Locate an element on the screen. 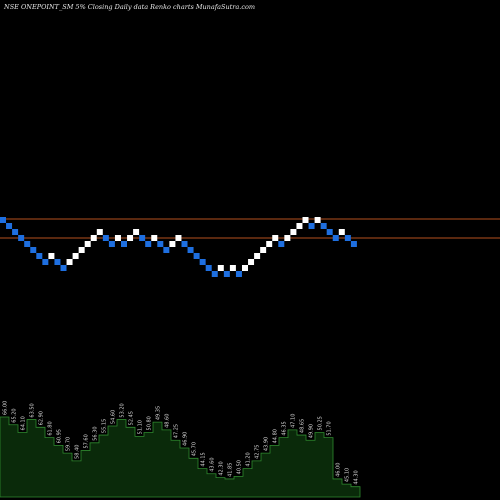 The image size is (500, 500). volume-label: 45.10 is located at coordinates (348, 475).